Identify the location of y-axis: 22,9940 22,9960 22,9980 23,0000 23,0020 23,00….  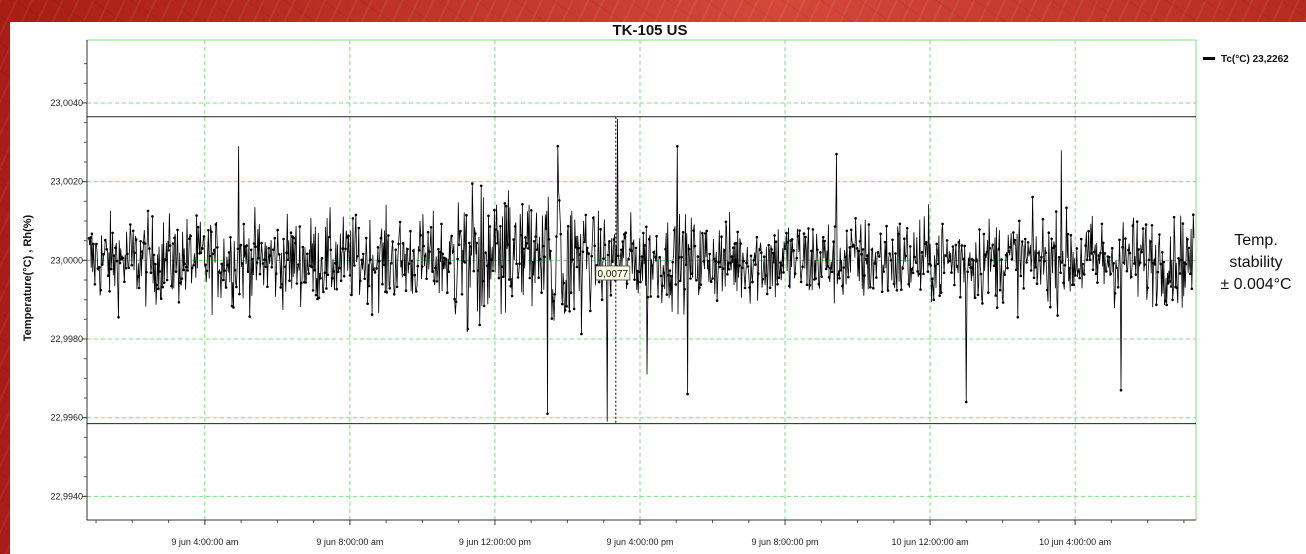
(69, 280).